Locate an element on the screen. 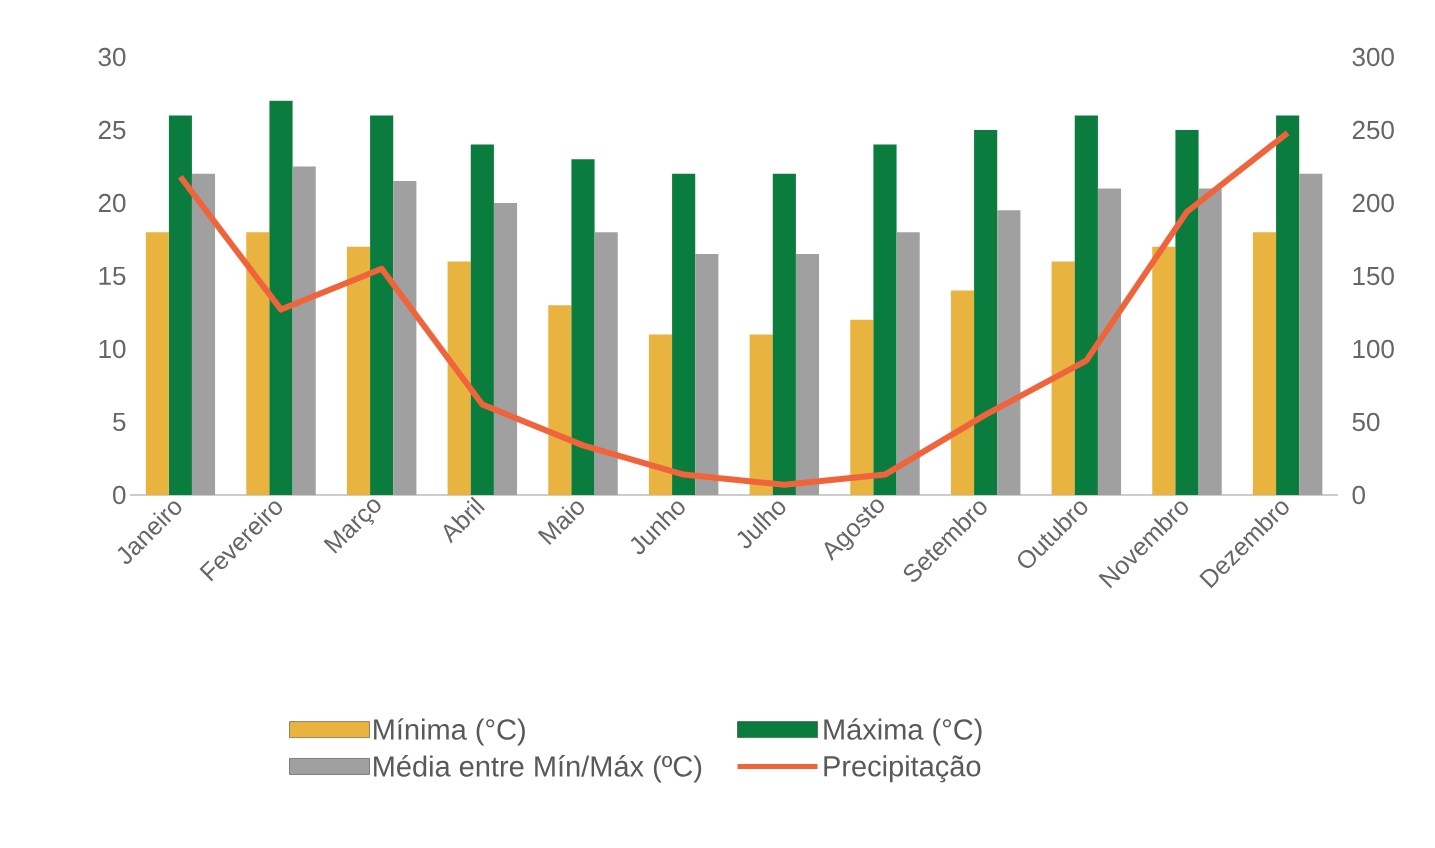 This screenshot has width=1435, height=848. legend-label: Média entre Mín/Máx (ºC) is located at coordinates (538, 769).